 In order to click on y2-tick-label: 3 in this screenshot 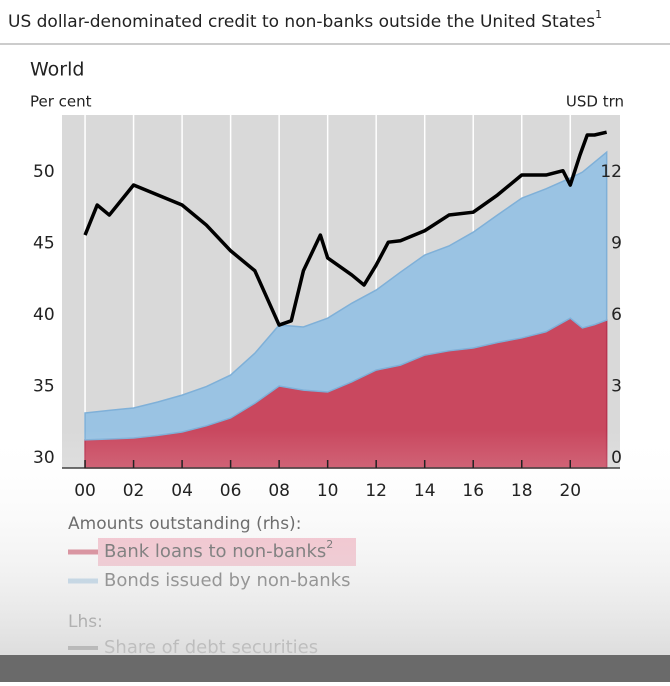, I will do `click(616, 387)`.